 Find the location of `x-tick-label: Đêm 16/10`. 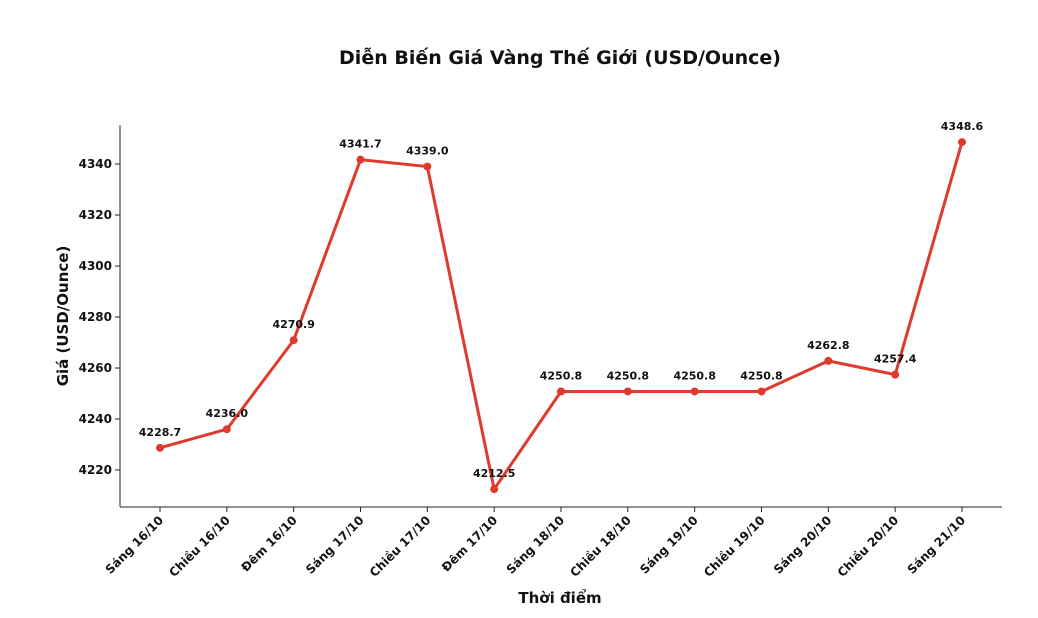

x-tick-label: Đêm 16/10 is located at coordinates (269, 543).